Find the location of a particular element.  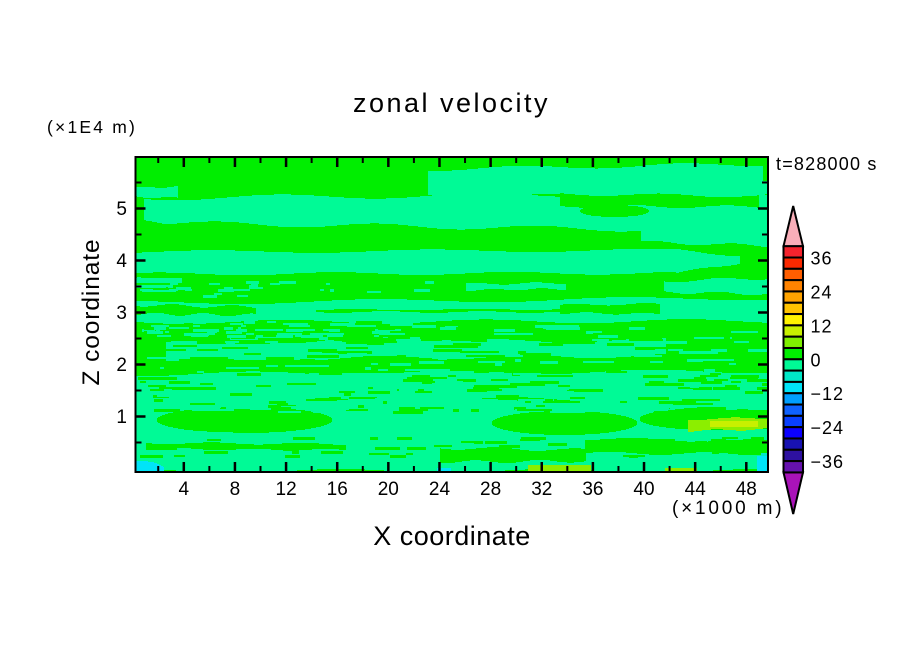

svg-text: Z coordinate is located at coordinates (91, 312).